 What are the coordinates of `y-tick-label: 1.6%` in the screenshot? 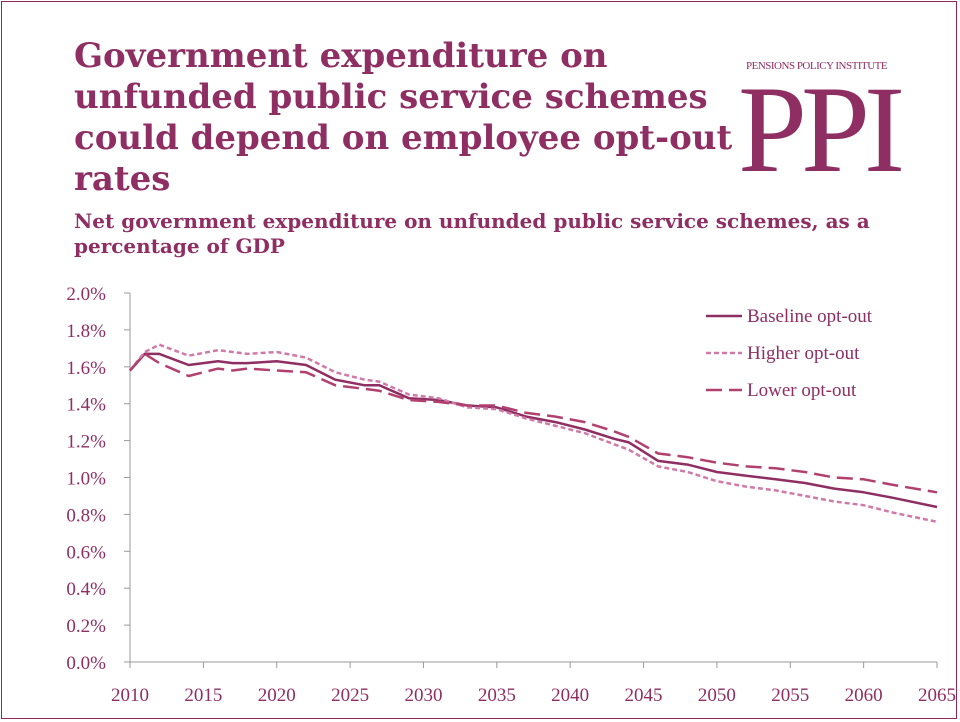 It's located at (86, 368).